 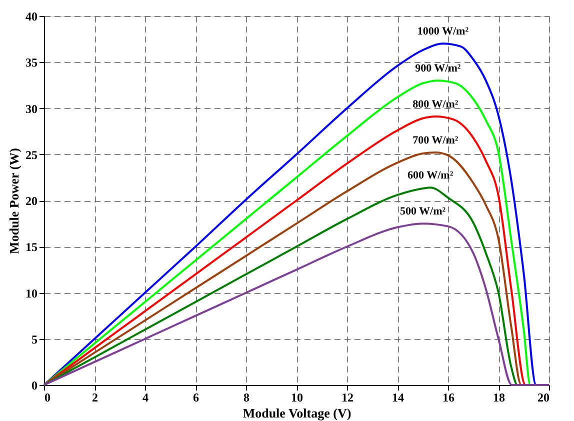 I want to click on x-tick-label: 6, so click(x=196, y=397).